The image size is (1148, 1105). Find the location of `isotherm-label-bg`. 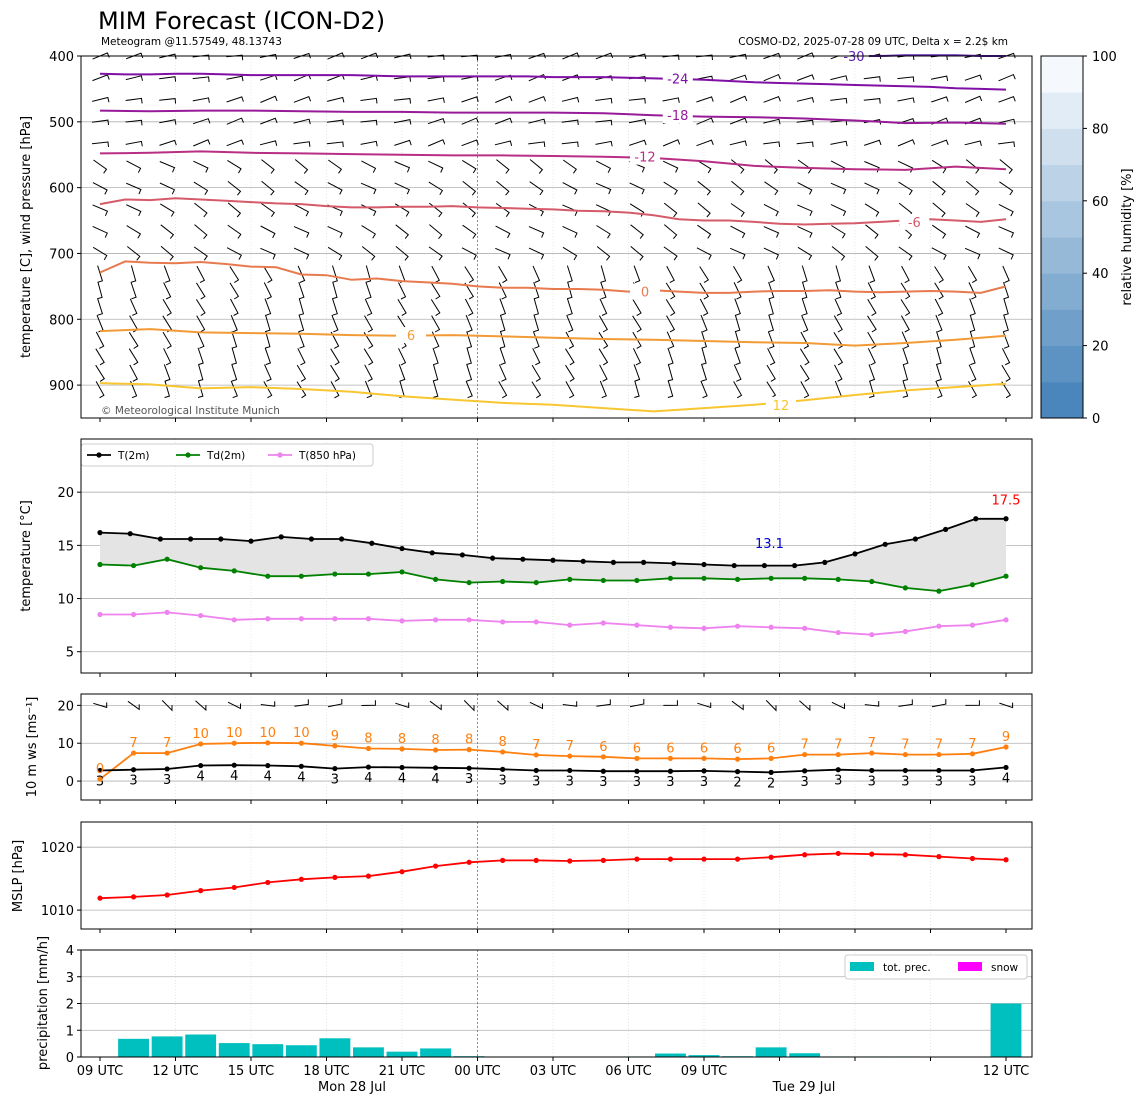

isotherm-label-bg is located at coordinates (645, 156).